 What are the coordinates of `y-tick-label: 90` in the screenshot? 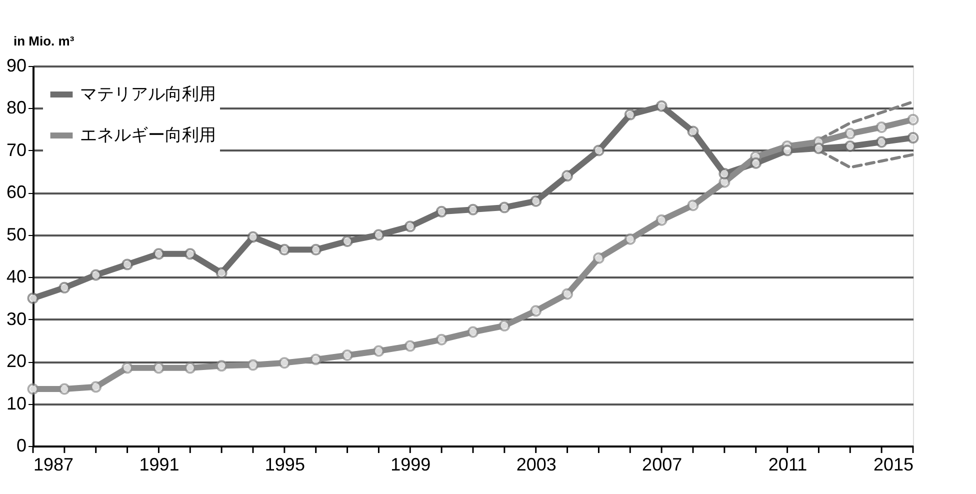 It's located at (16, 66).